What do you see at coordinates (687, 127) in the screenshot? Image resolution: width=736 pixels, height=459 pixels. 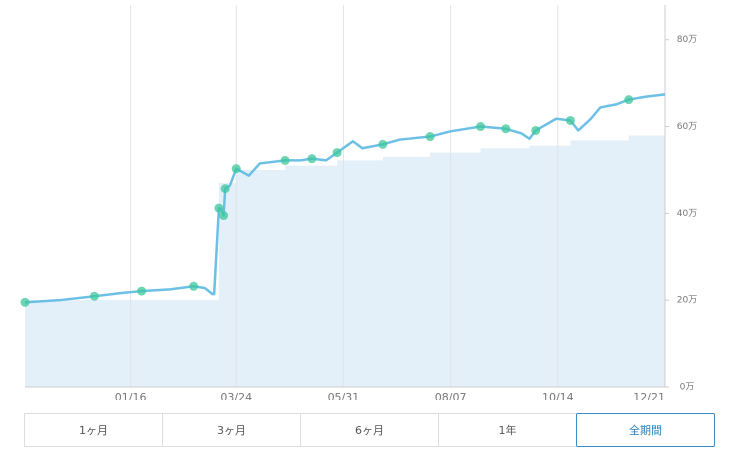 I see `y-tick-label: 60万` at bounding box center [687, 127].